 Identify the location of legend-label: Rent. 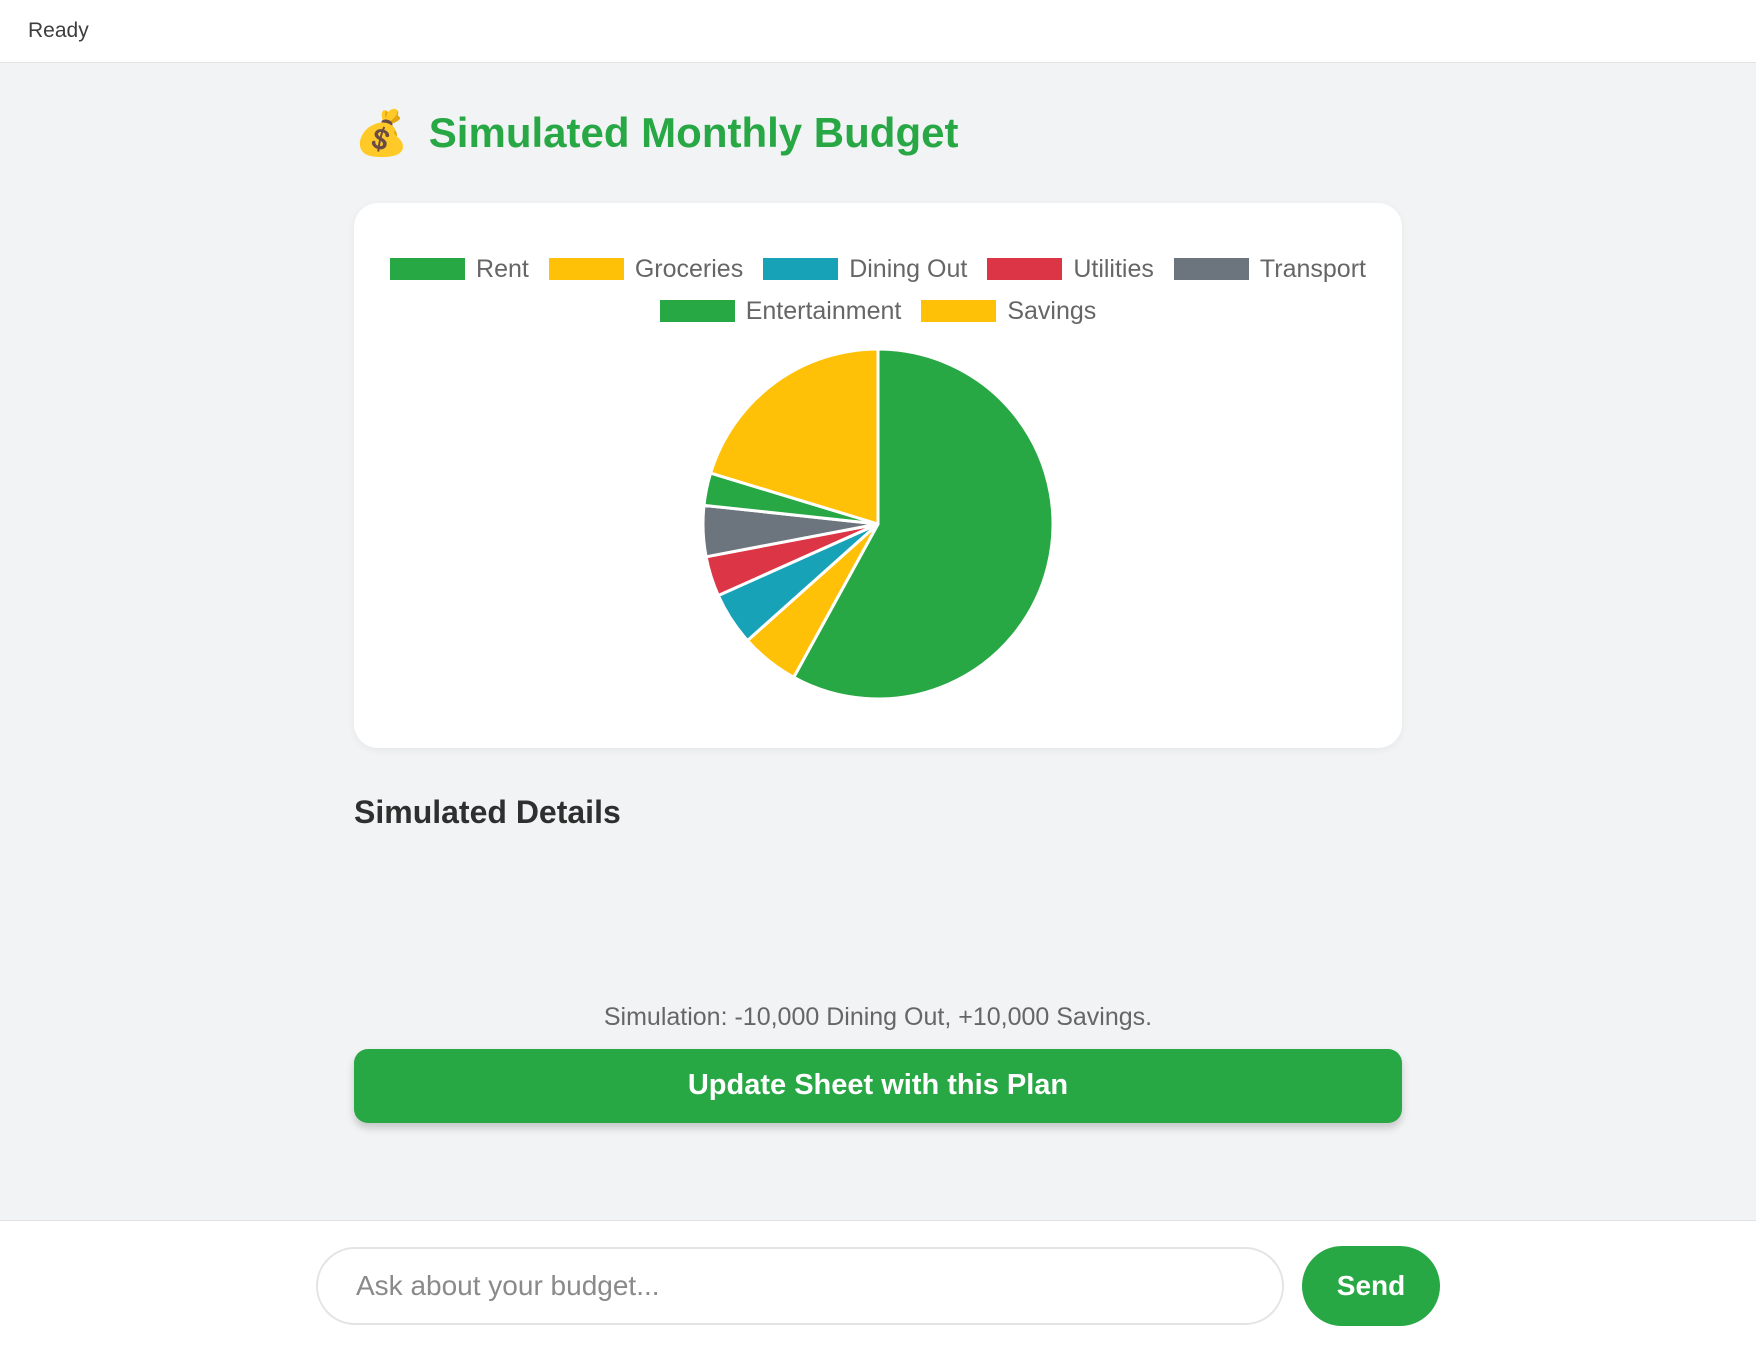
(502, 268).